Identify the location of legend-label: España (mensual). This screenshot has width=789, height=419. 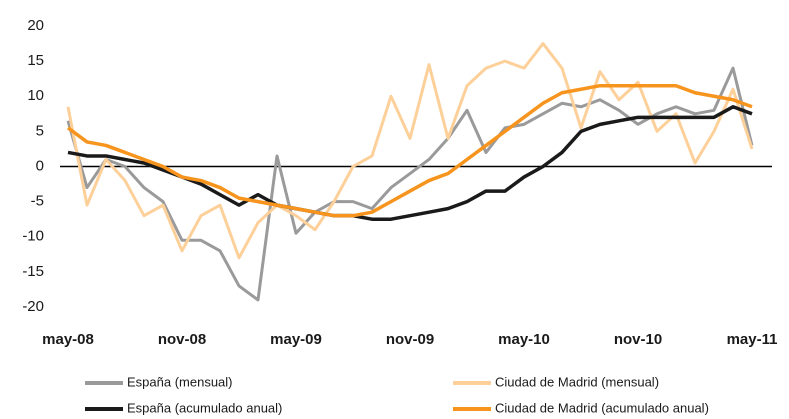
(180, 381).